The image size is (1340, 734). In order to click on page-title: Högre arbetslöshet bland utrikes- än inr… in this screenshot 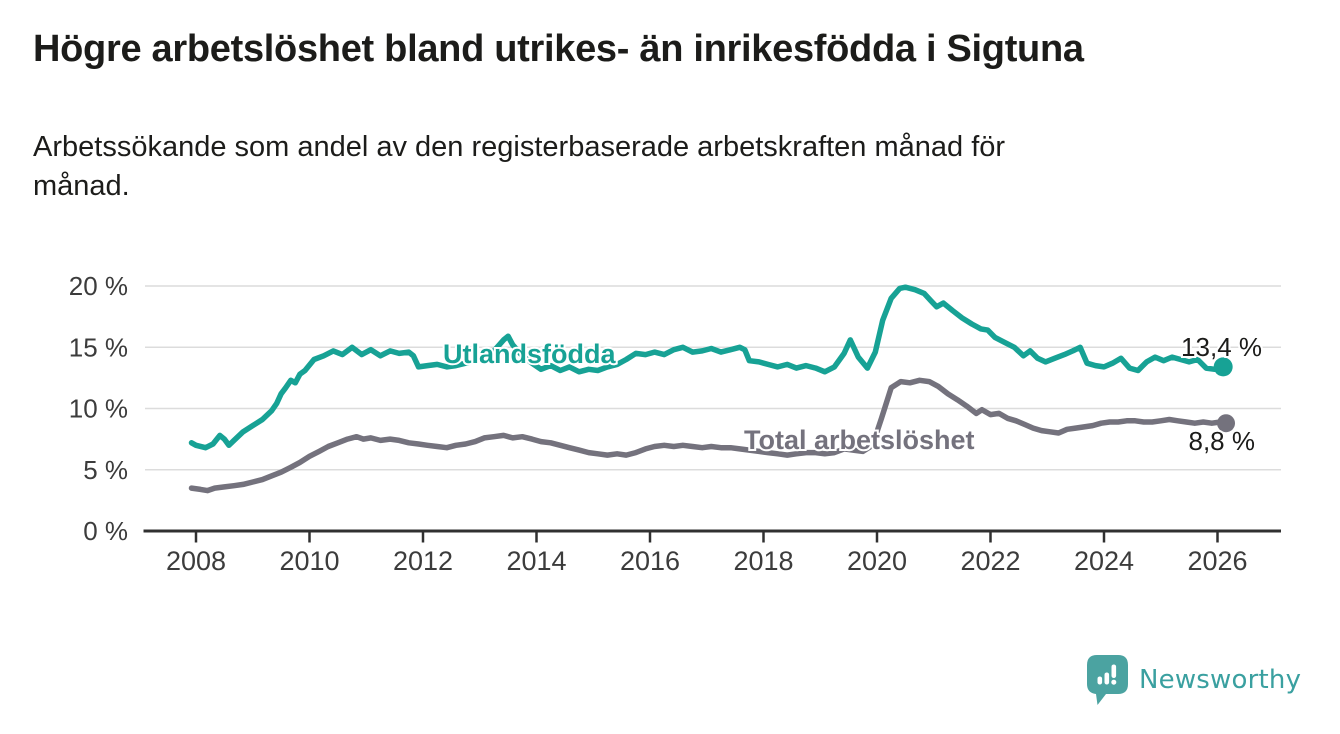, I will do `click(558, 49)`.